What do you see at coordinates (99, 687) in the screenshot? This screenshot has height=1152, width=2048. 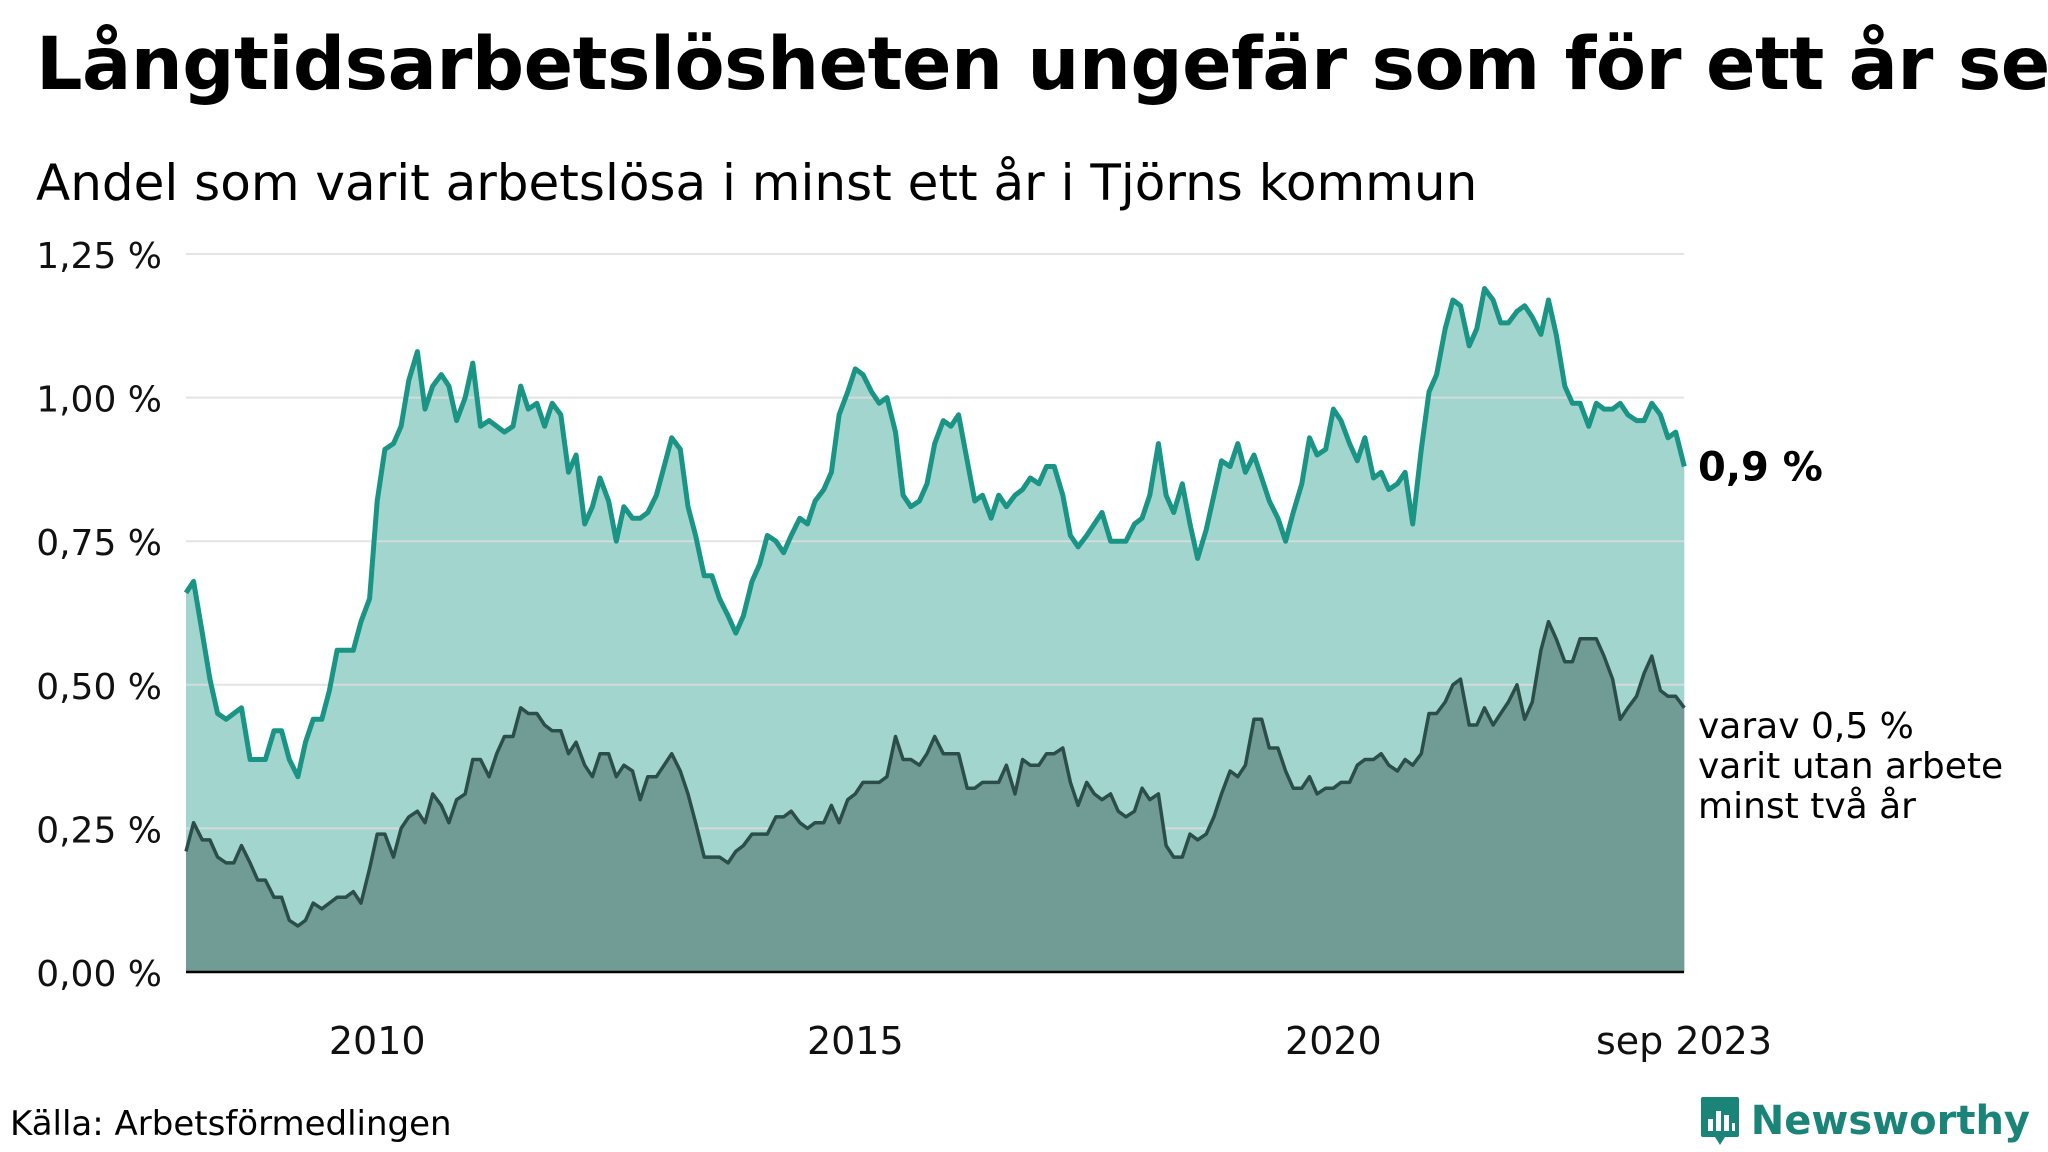 I see `y-tick-label: 0,50 %` at bounding box center [99, 687].